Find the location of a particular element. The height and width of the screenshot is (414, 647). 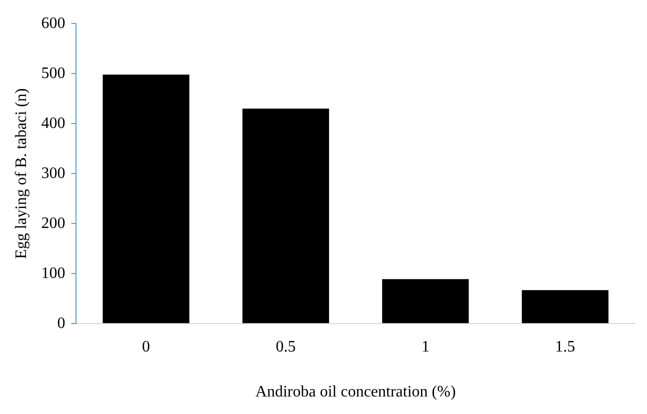

y-tick-label: 300 is located at coordinates (53, 173).